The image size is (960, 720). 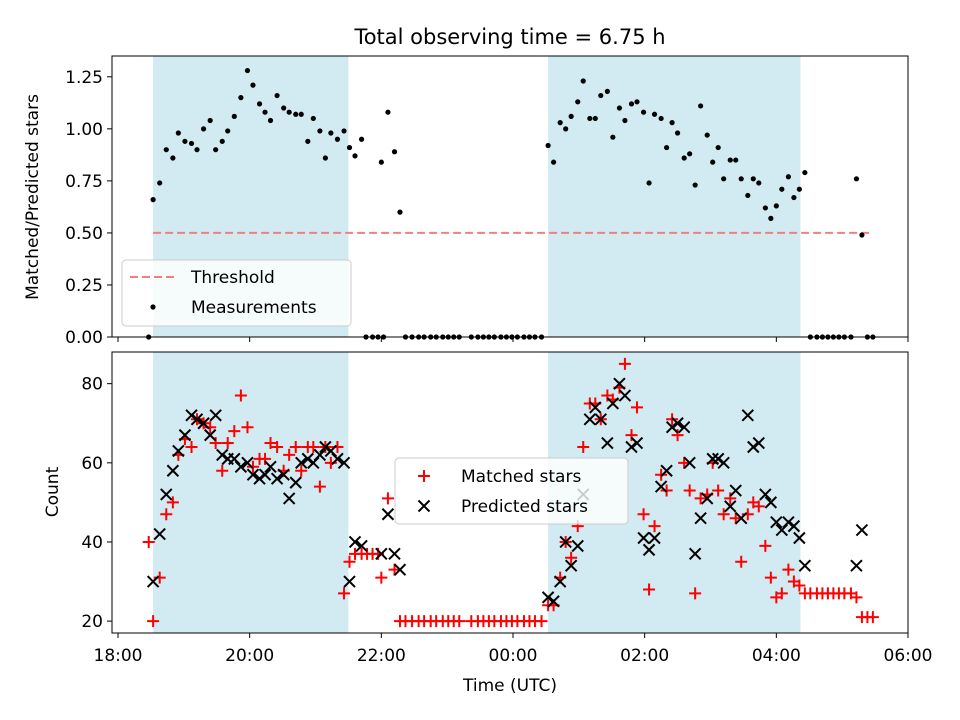 What do you see at coordinates (84, 286) in the screenshot?
I see `top-y-tick-label: 0.25` at bounding box center [84, 286].